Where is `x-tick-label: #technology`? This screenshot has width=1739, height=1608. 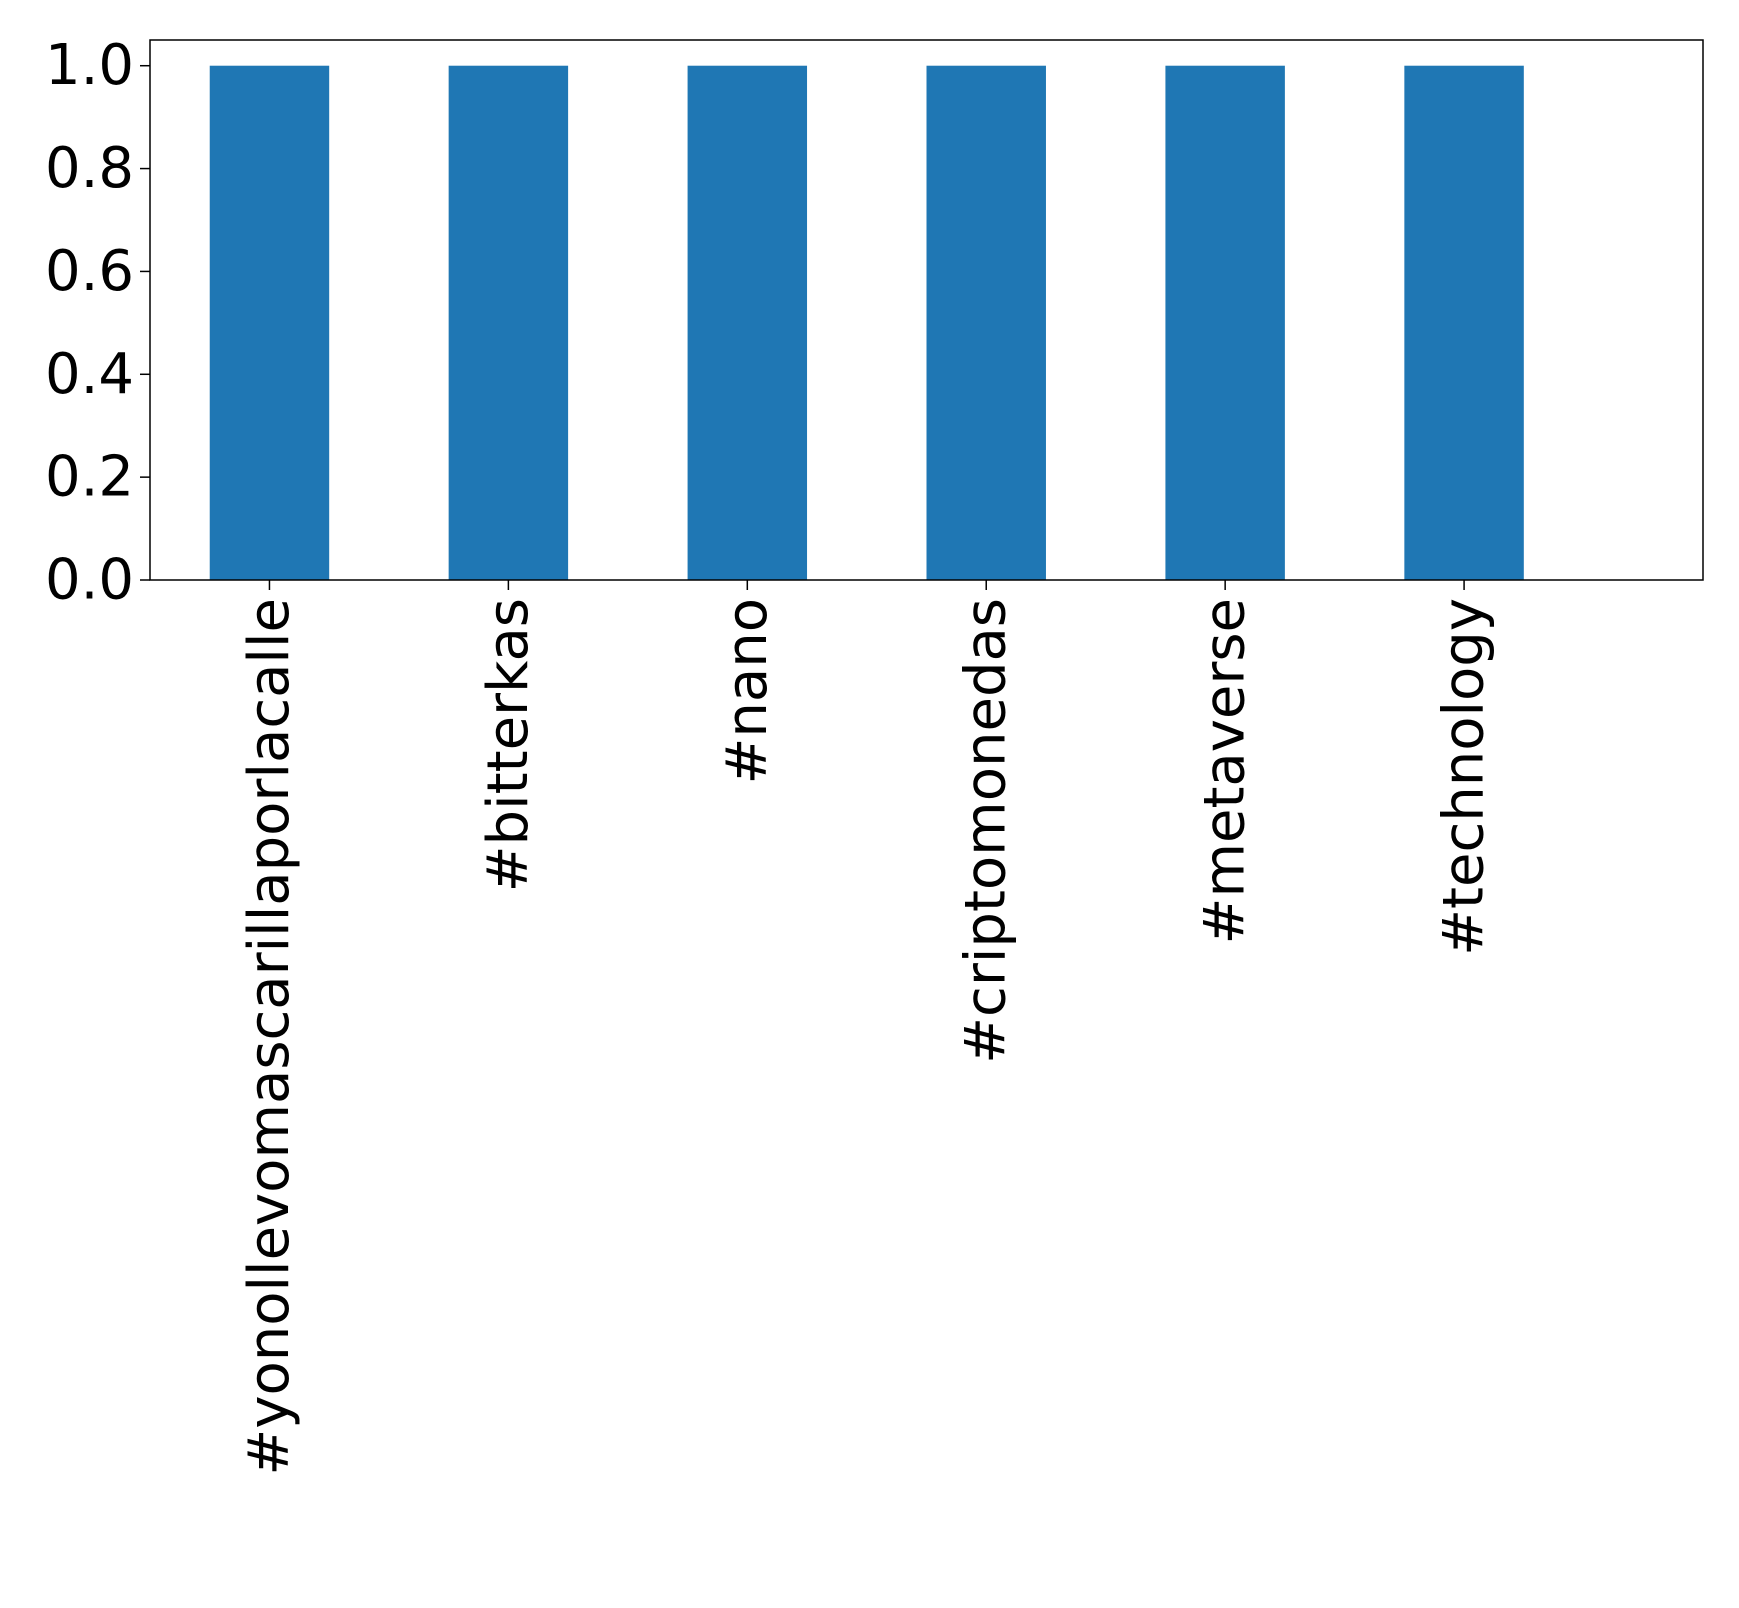 x-tick-label: #technology is located at coordinates (1464, 777).